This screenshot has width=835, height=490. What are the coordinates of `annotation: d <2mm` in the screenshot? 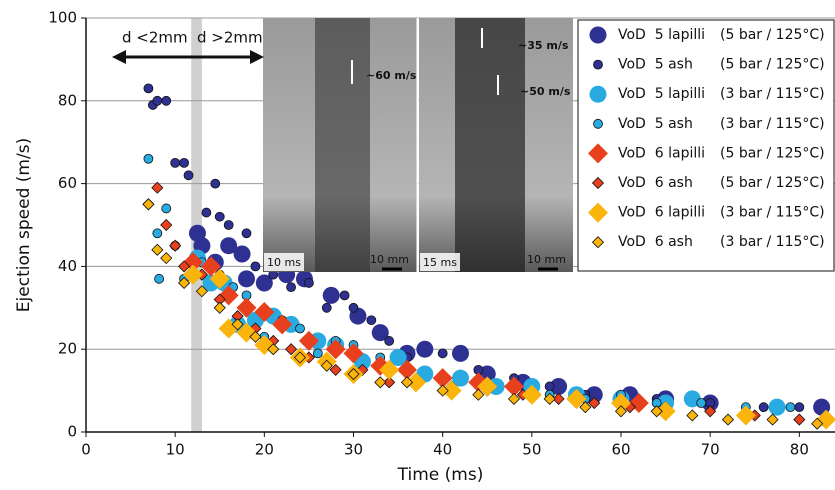 It's located at (155, 38).